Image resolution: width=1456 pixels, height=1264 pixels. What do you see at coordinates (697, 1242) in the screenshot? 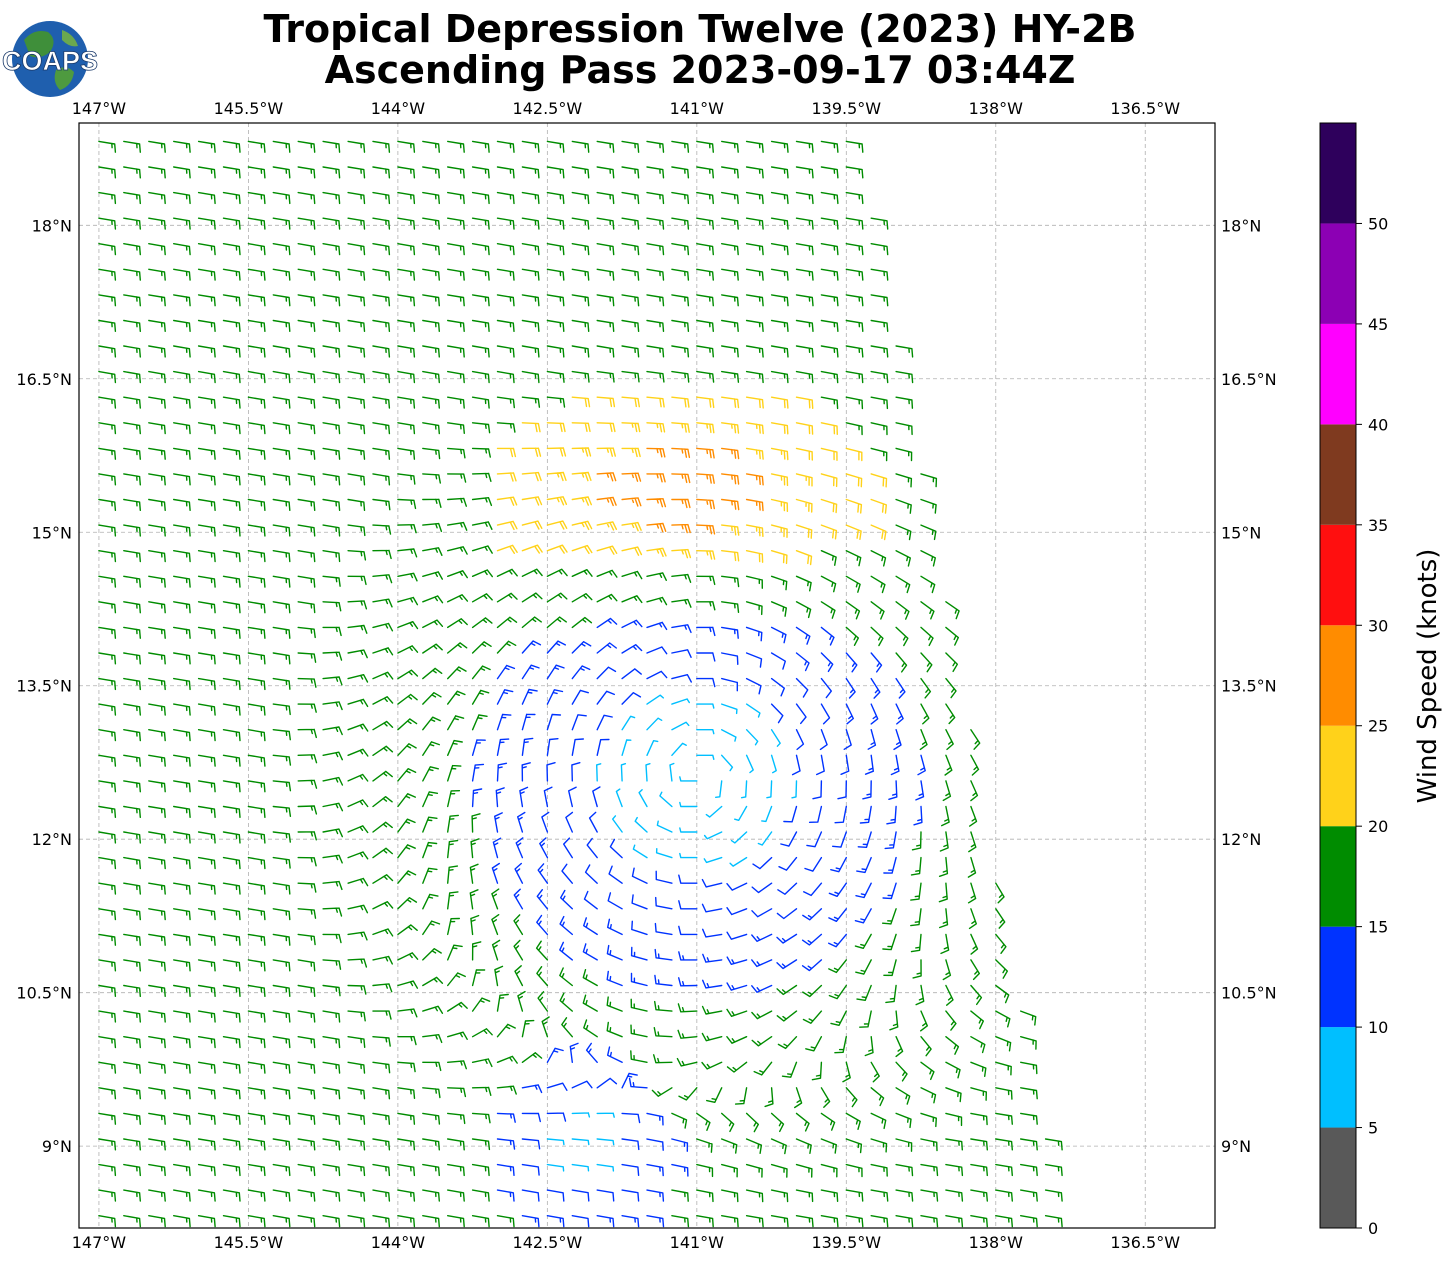
I see `lon-tick-label-bottom: 141°W` at bounding box center [697, 1242].